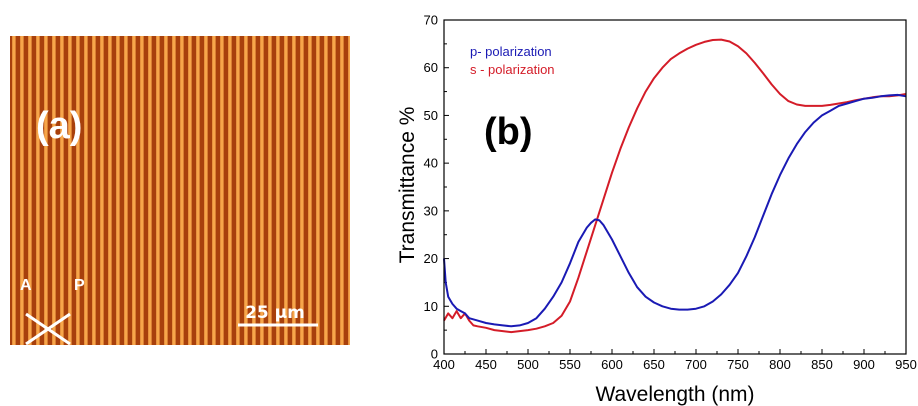 This screenshot has width=918, height=406. What do you see at coordinates (59, 126) in the screenshot?
I see `panel-a-label: (a)` at bounding box center [59, 126].